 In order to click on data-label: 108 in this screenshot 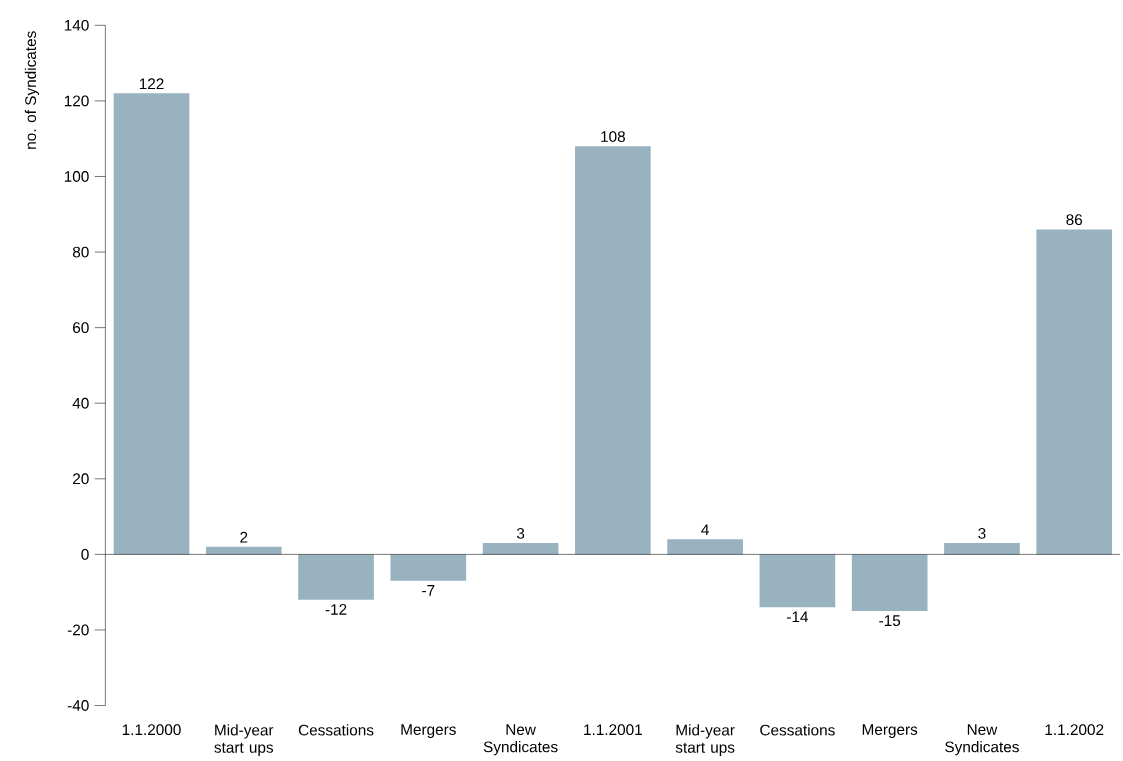, I will do `click(613, 136)`.